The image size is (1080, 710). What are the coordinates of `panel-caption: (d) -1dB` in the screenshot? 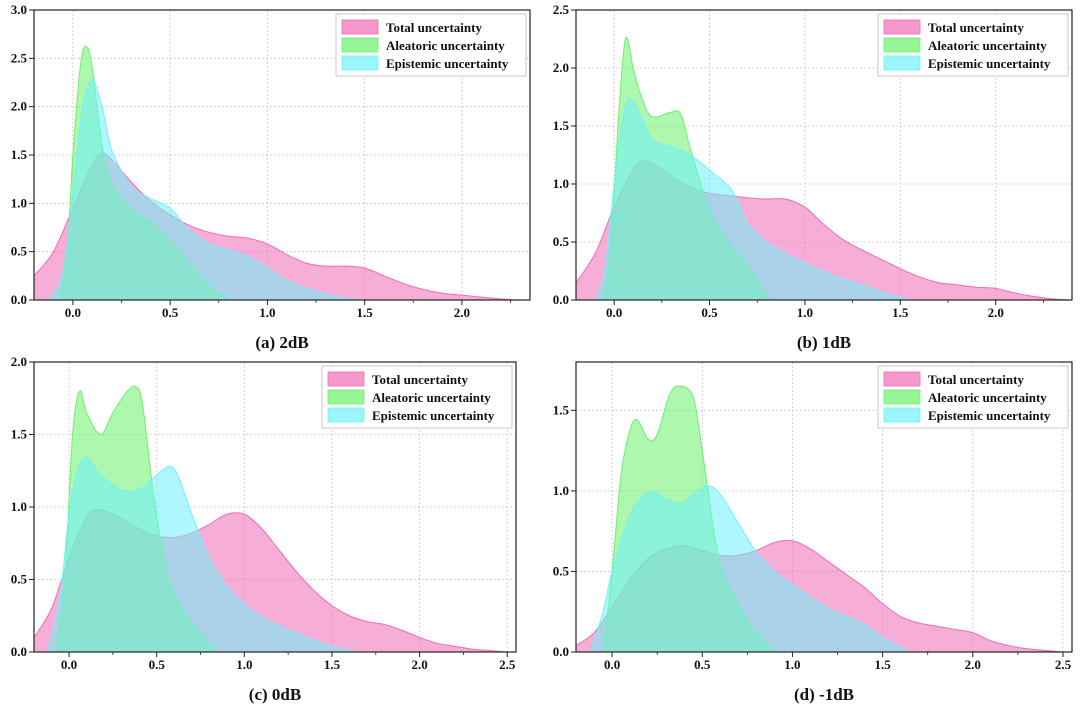 It's located at (824, 694).